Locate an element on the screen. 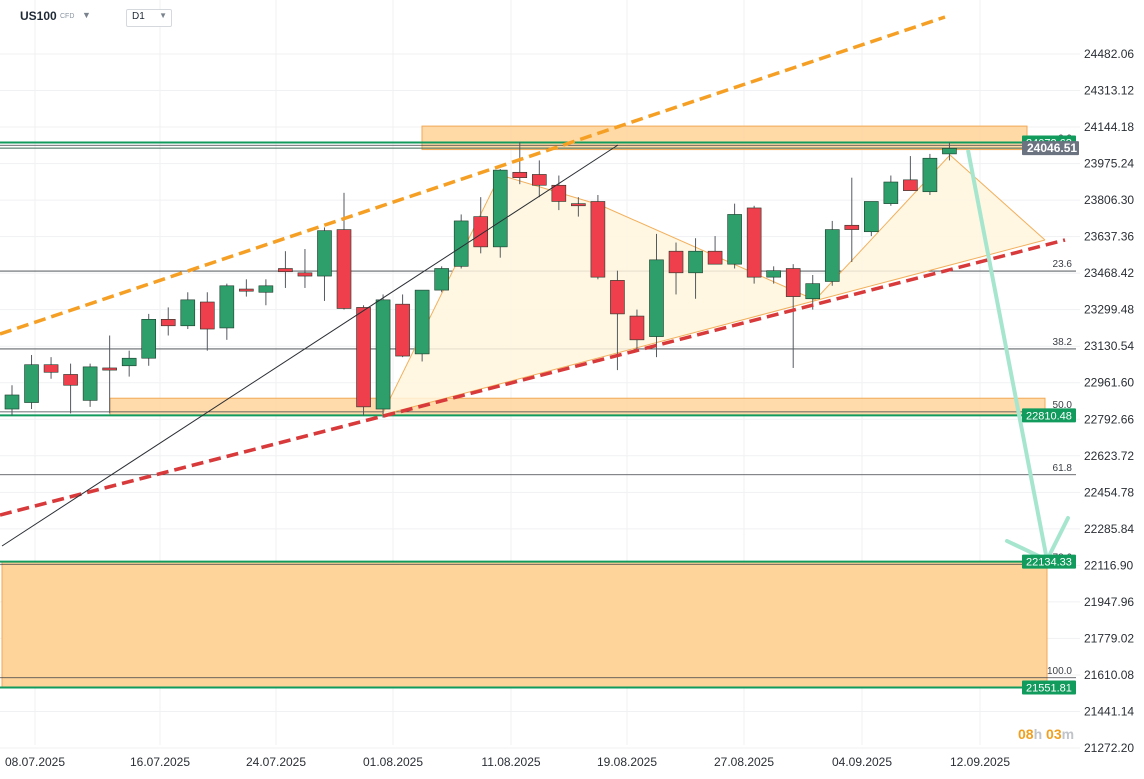  symbol-dropdown-chevron-icon: ▼ is located at coordinates (86, 15).